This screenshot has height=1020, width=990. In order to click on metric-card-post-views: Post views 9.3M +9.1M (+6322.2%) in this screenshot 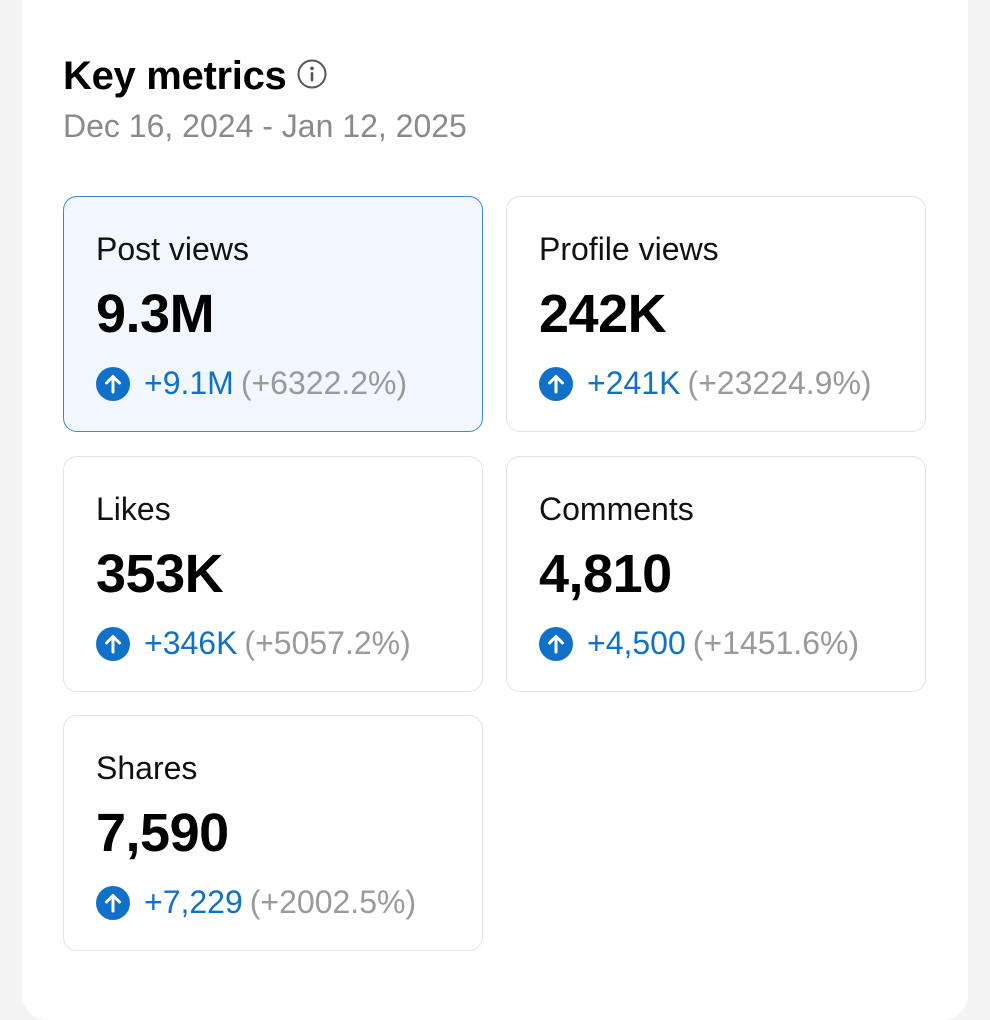, I will do `click(273, 314)`.